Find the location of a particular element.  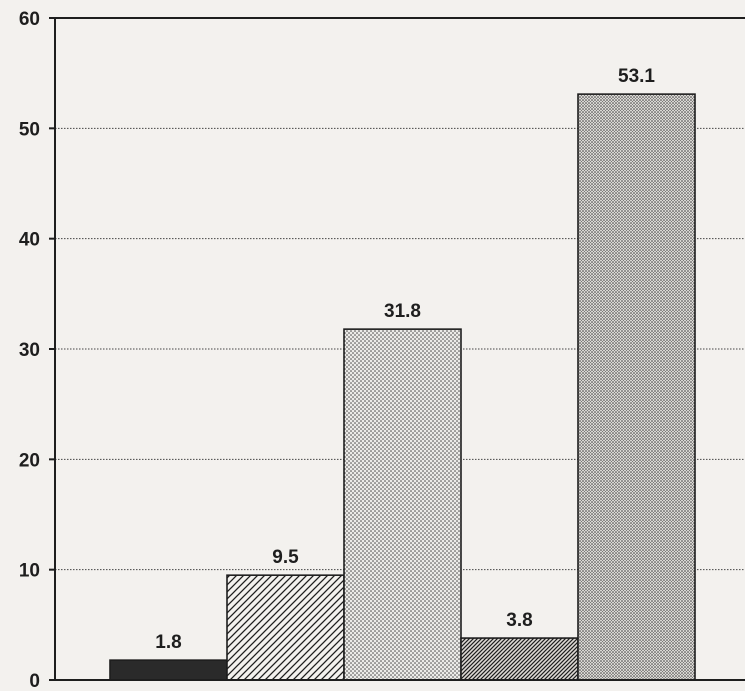

y-tick-label: 60 is located at coordinates (29, 19).